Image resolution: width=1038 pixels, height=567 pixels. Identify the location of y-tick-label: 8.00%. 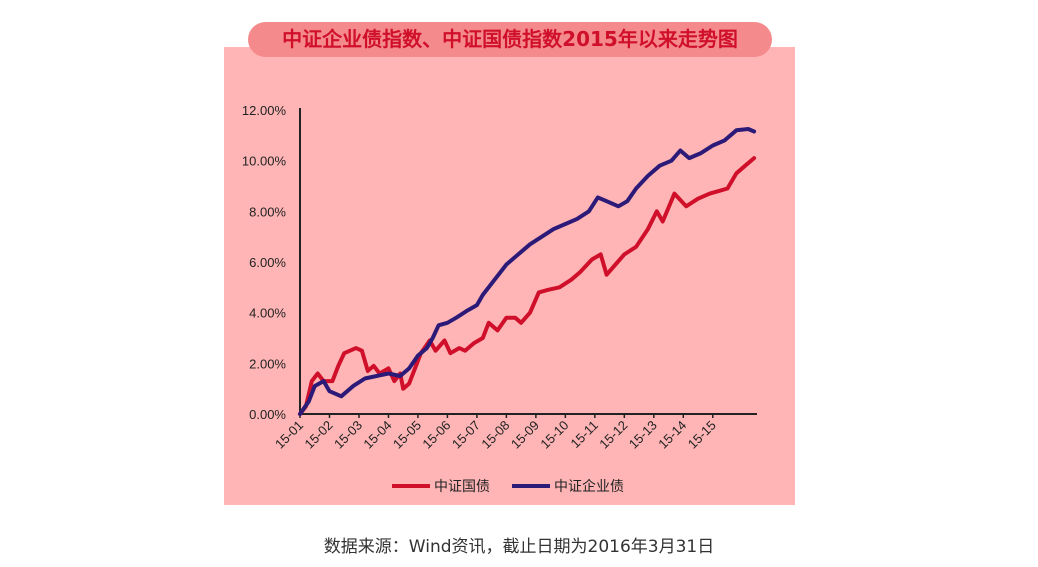
(267, 211).